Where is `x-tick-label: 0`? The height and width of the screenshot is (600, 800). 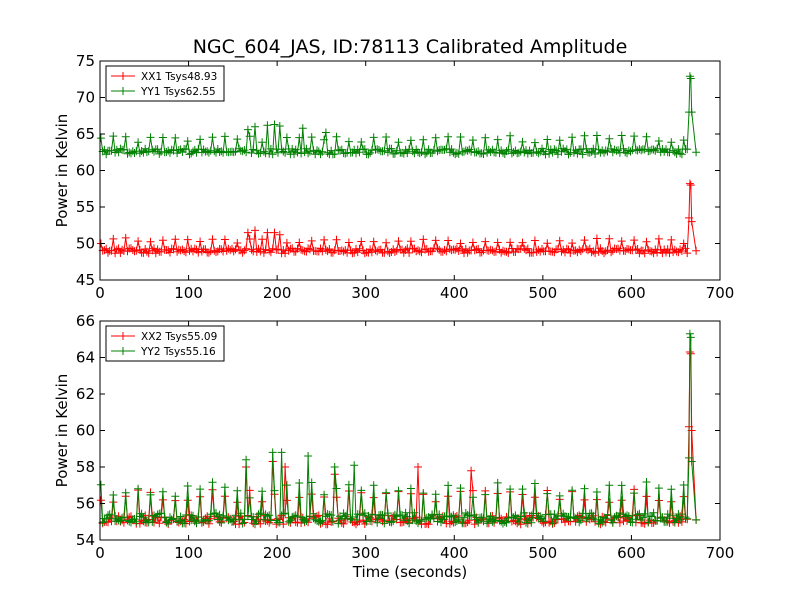
x-tick-label: 0 is located at coordinates (100, 293).